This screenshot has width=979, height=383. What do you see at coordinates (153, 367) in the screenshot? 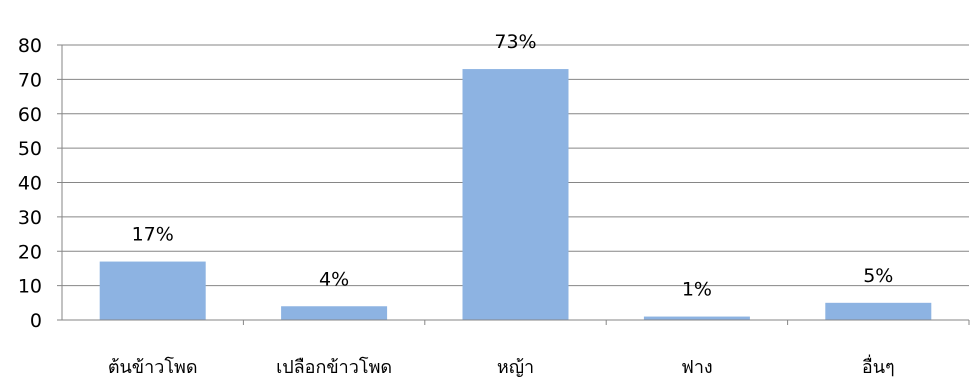
I see `category-label-1: ต้นข้าวโพด` at bounding box center [153, 367].